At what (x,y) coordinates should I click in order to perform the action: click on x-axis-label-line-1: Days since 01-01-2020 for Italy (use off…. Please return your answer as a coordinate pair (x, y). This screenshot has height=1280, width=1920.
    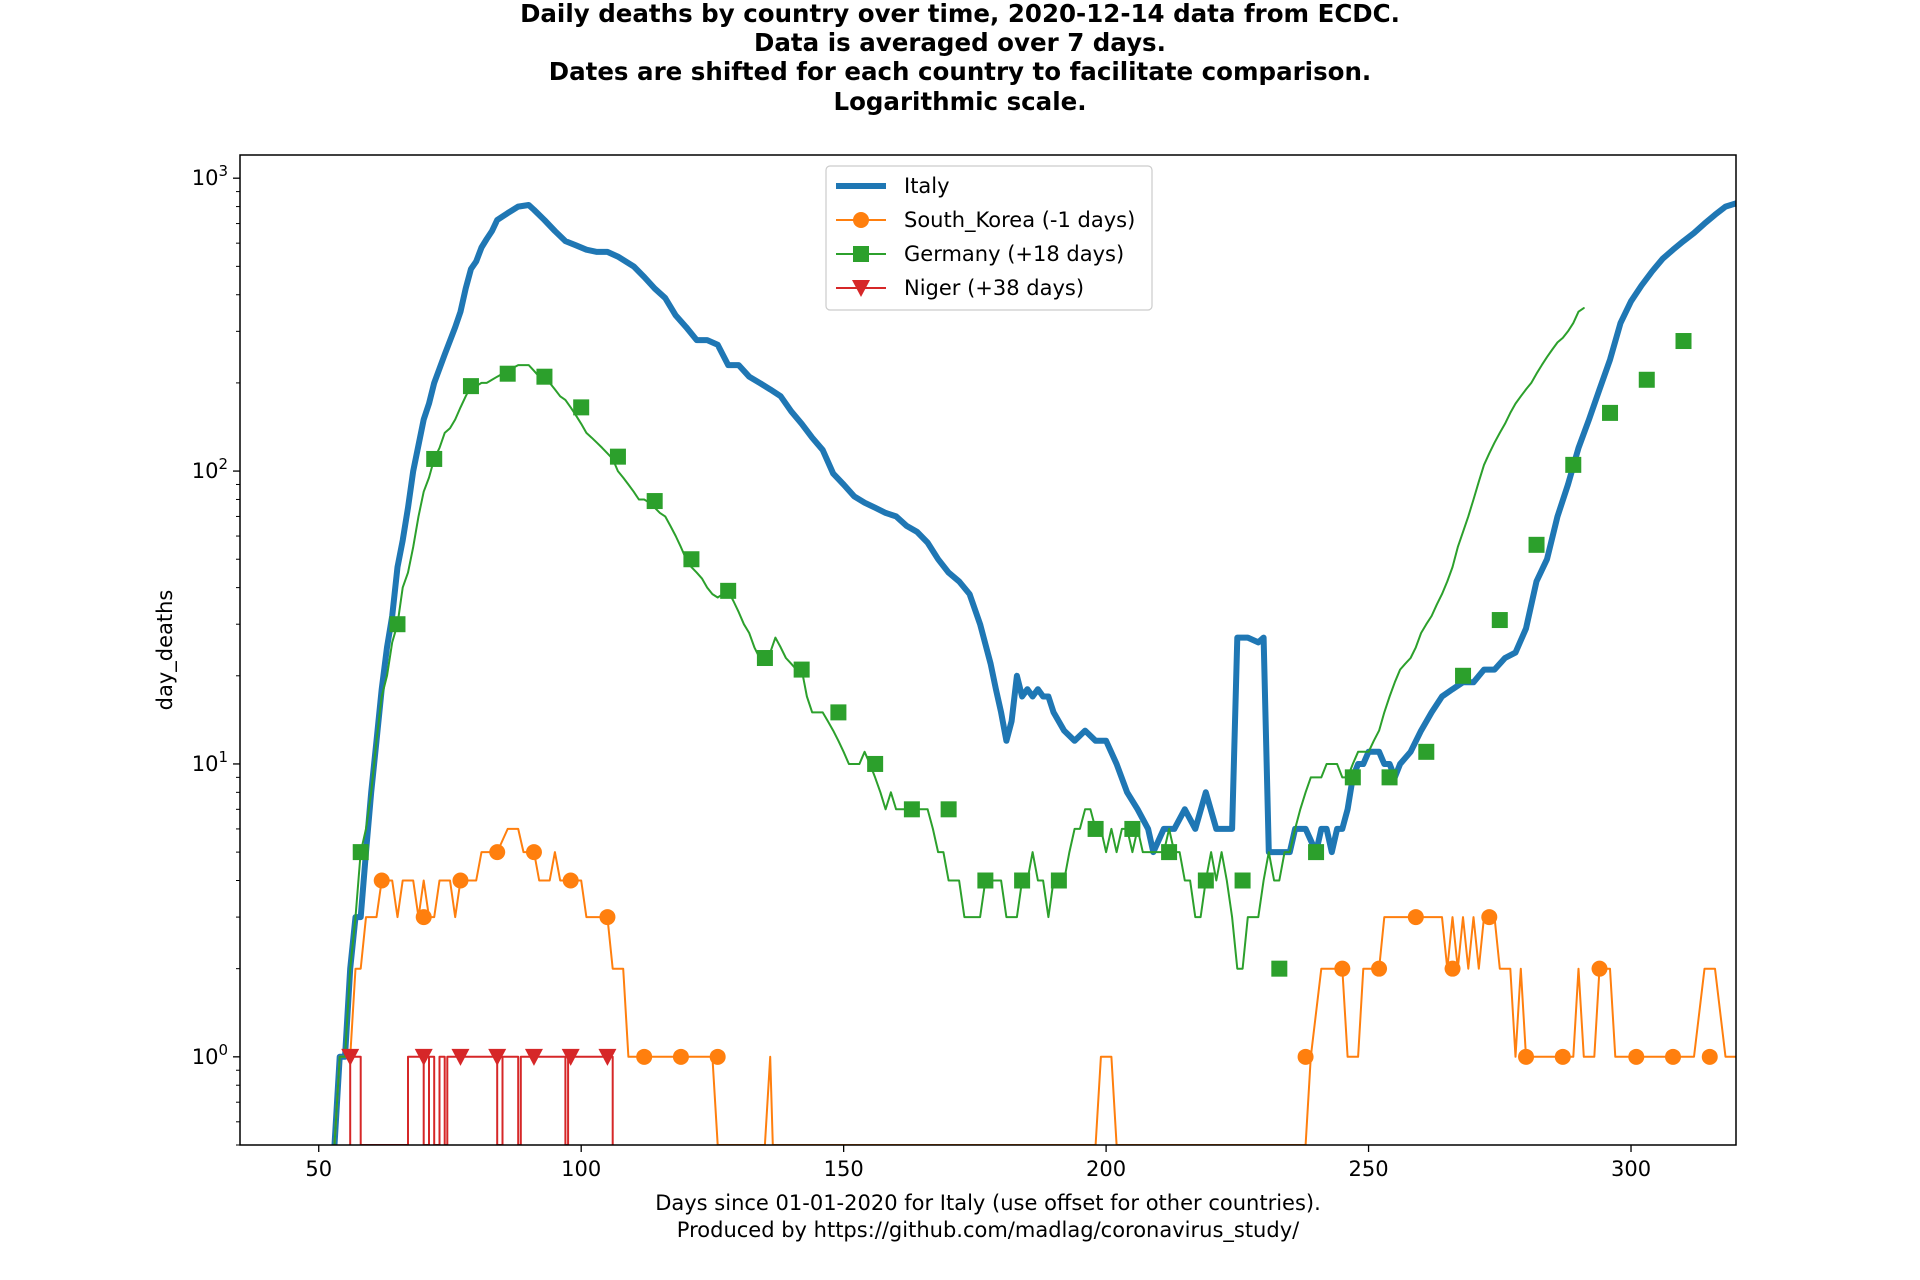
    Looking at the image, I should click on (988, 1203).